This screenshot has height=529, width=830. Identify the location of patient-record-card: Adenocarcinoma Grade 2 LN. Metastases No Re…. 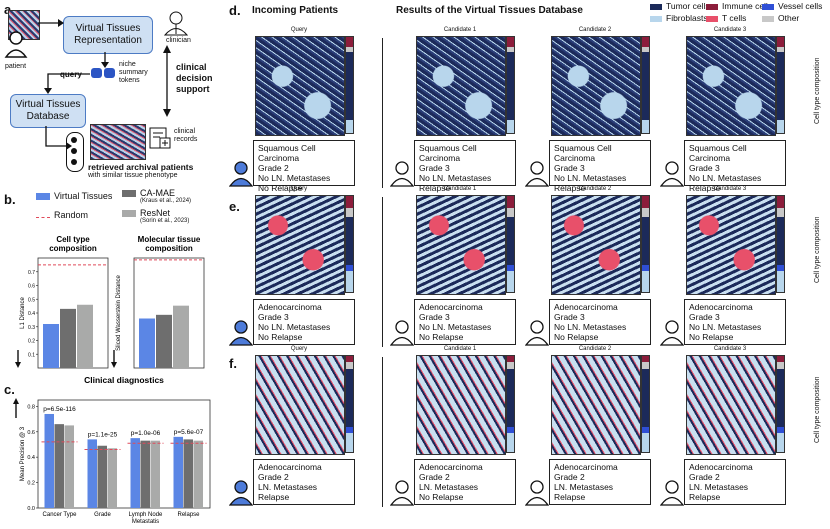
(465, 482).